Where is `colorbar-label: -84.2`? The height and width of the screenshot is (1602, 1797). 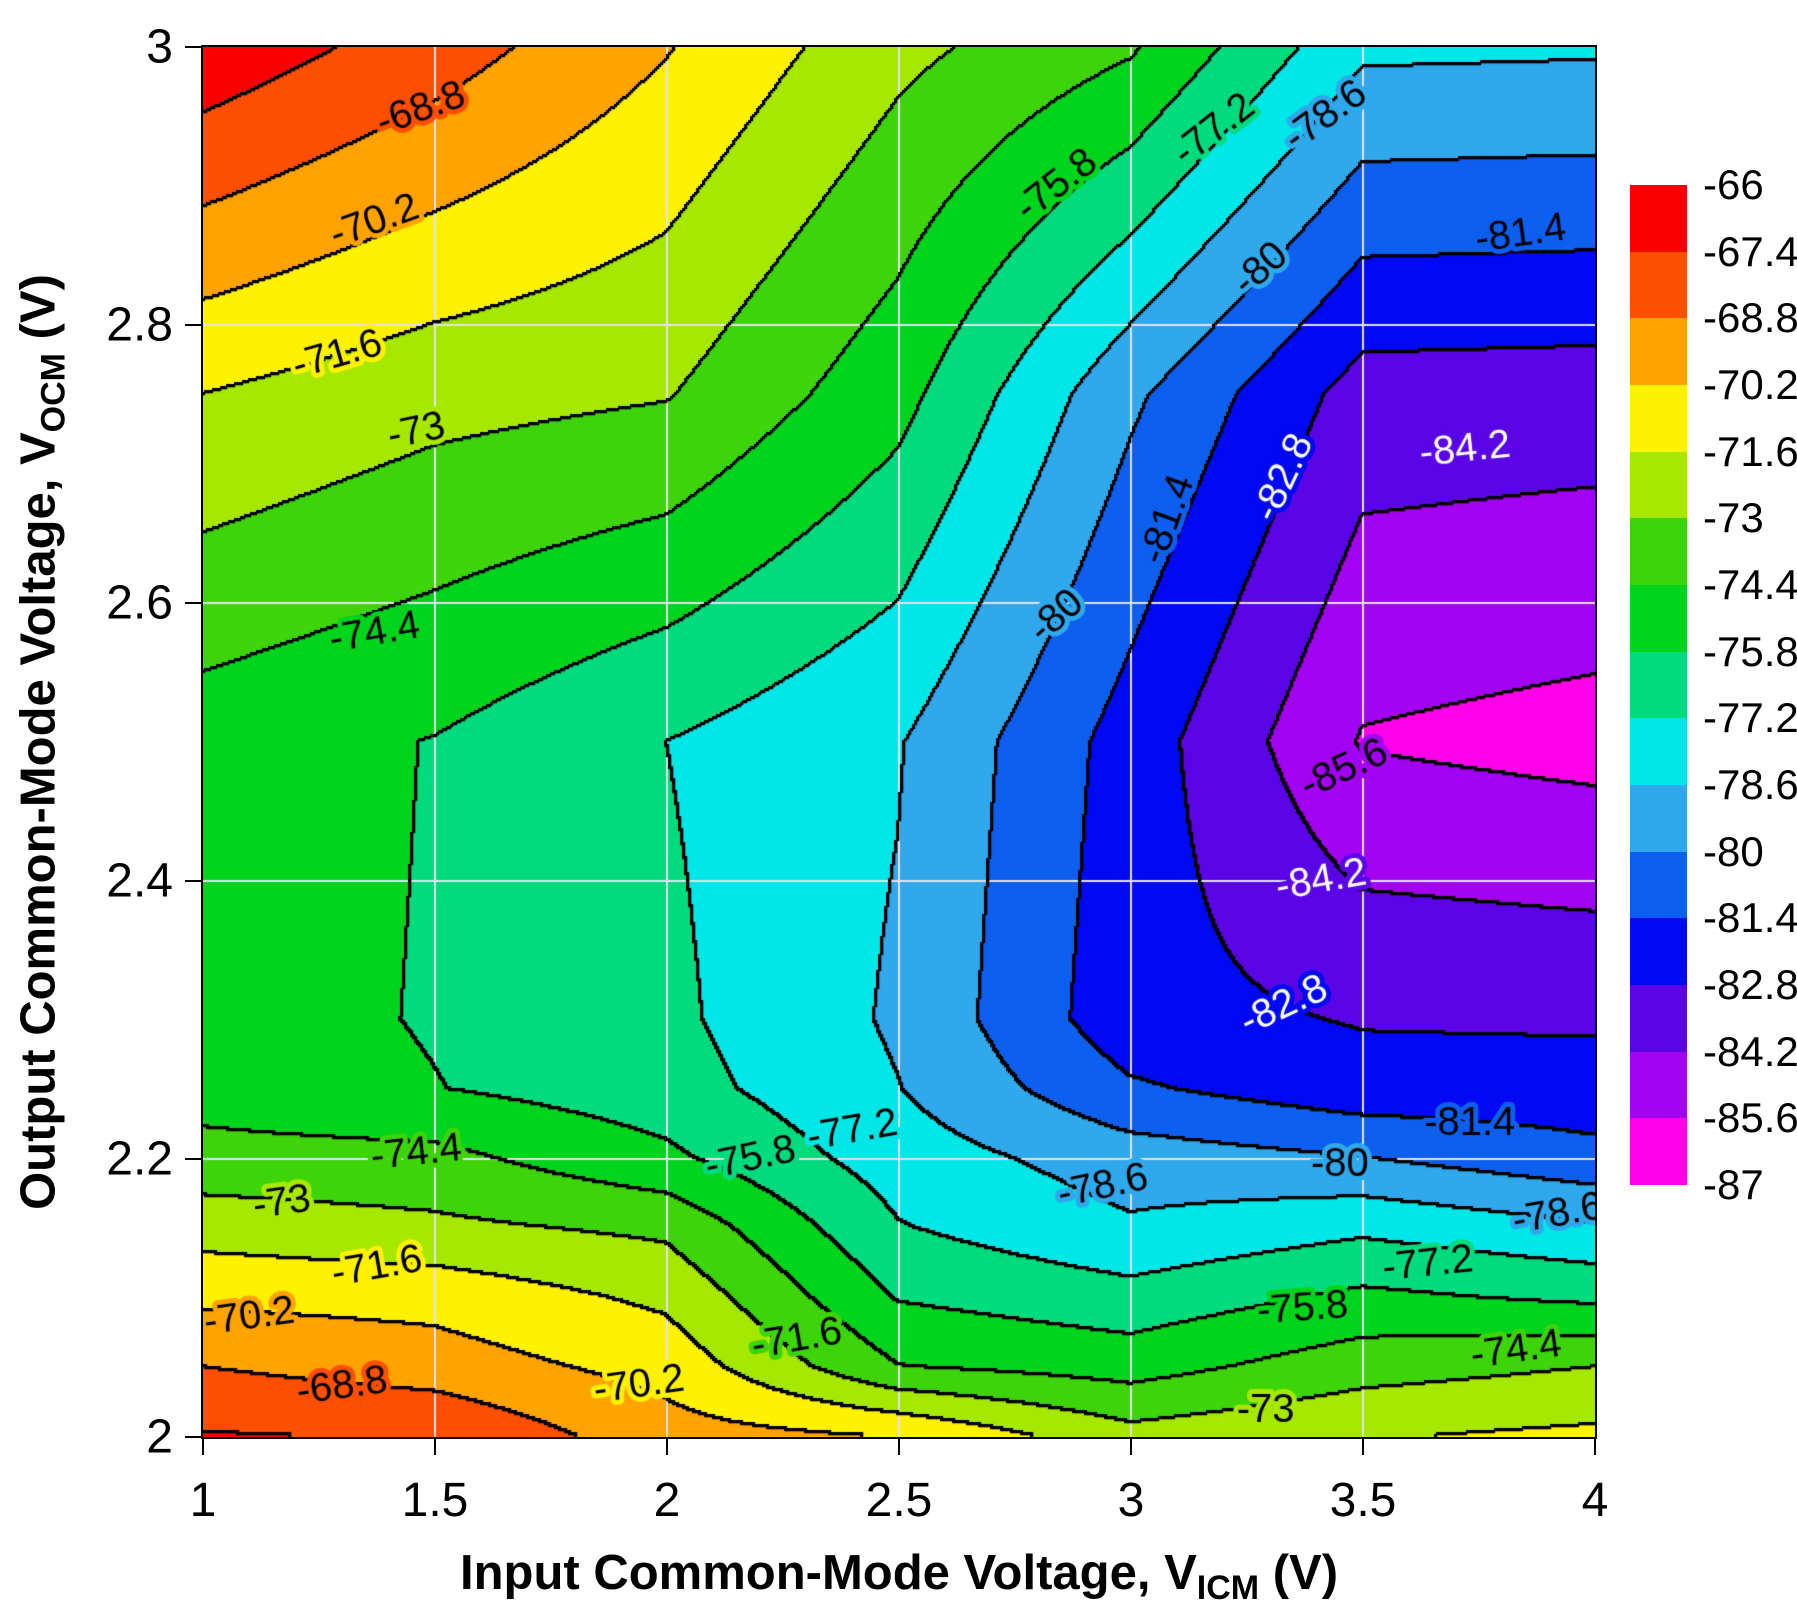
colorbar-label: -84.2 is located at coordinates (1750, 1051).